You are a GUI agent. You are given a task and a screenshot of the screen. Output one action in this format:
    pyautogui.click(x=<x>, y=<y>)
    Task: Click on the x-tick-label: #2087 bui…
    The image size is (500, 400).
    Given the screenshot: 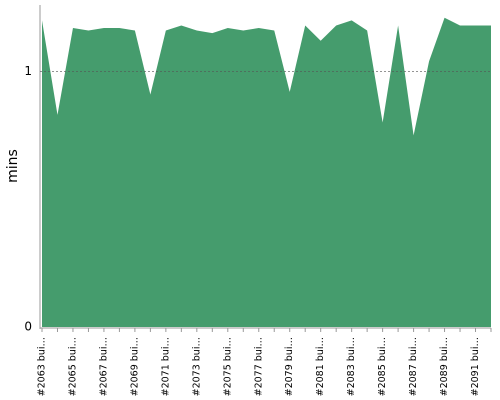 What is the action you would take?
    pyautogui.click(x=413, y=366)
    